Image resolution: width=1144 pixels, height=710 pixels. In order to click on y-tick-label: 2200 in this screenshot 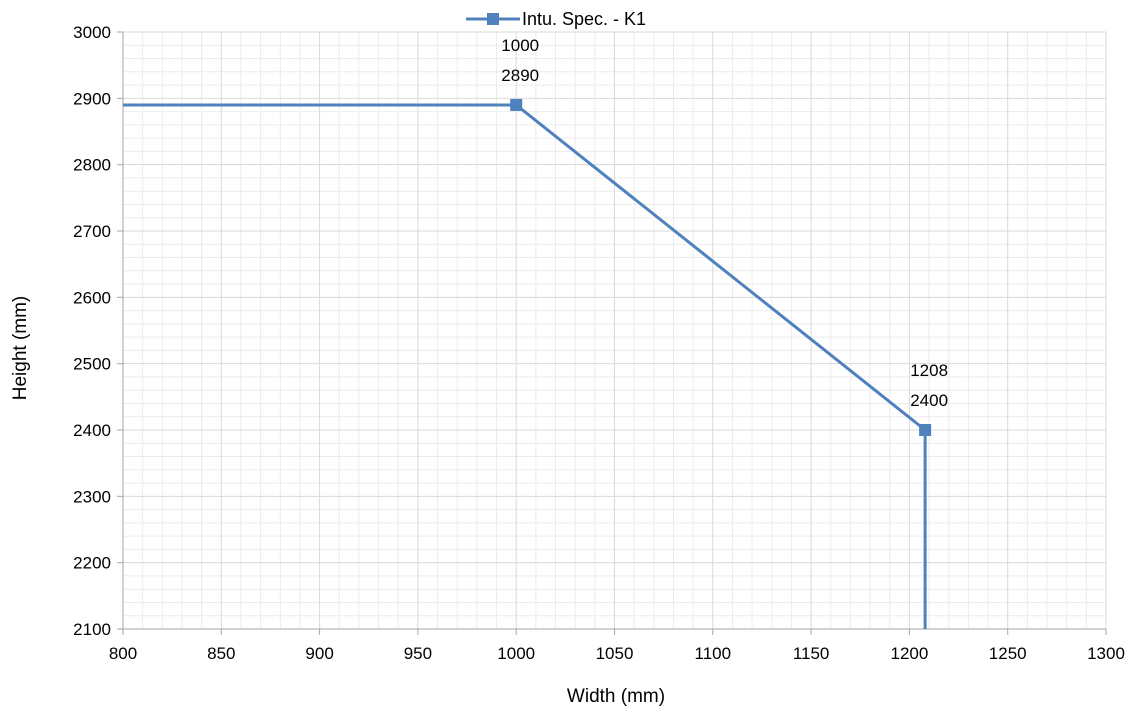, I will do `click(92, 563)`.